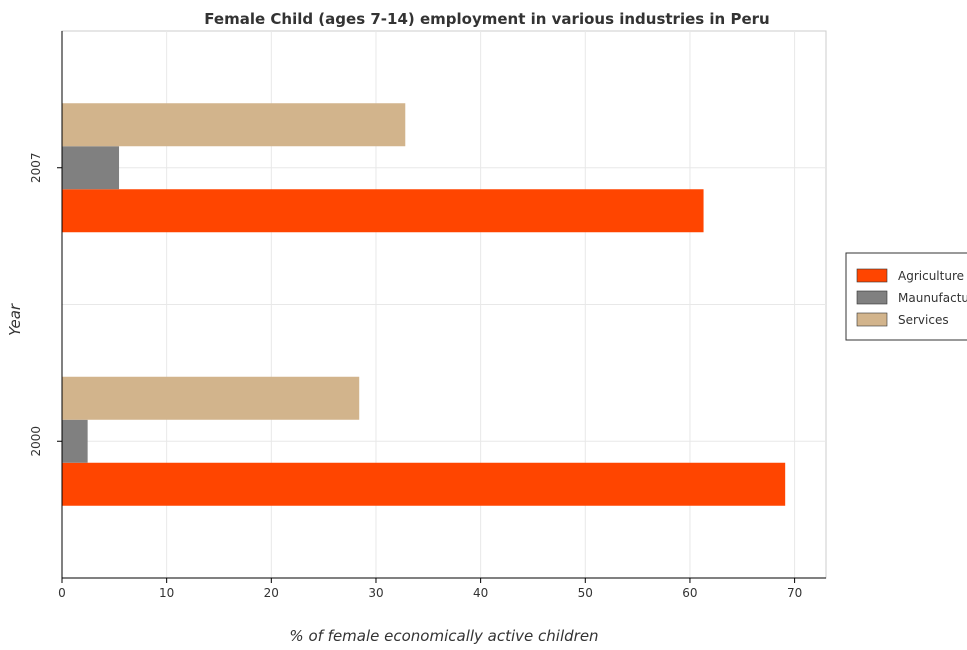 This screenshot has width=967, height=650. What do you see at coordinates (75, 441) in the screenshot?
I see `bar-maunufacturing-2000` at bounding box center [75, 441].